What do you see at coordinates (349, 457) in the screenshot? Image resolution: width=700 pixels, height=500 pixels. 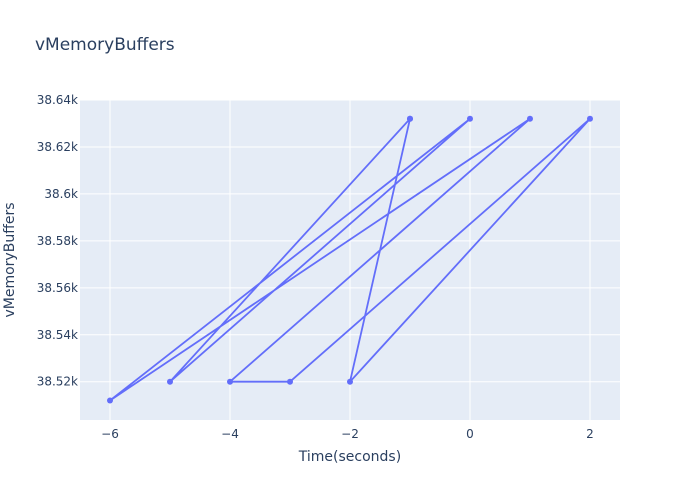 I see `x-axis-title: Time(seconds)` at bounding box center [349, 457].